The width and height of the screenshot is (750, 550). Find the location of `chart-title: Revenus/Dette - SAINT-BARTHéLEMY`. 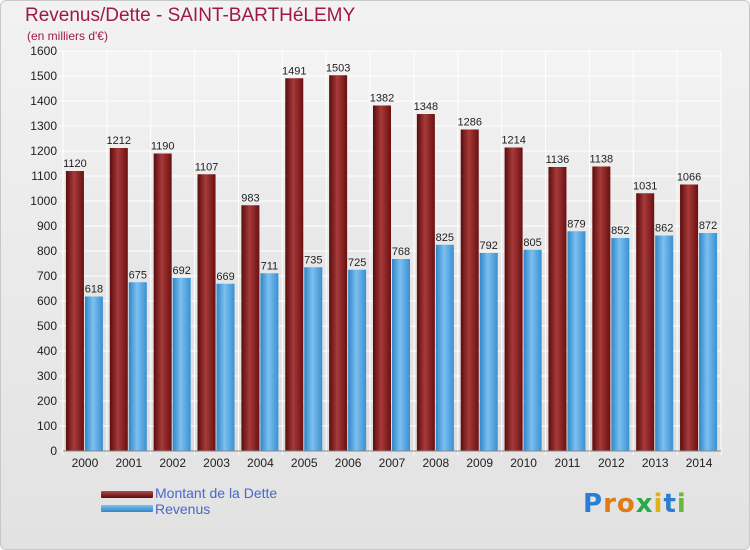

chart-title: Revenus/Dette - SAINT-BARTHéLEMY is located at coordinates (190, 15).